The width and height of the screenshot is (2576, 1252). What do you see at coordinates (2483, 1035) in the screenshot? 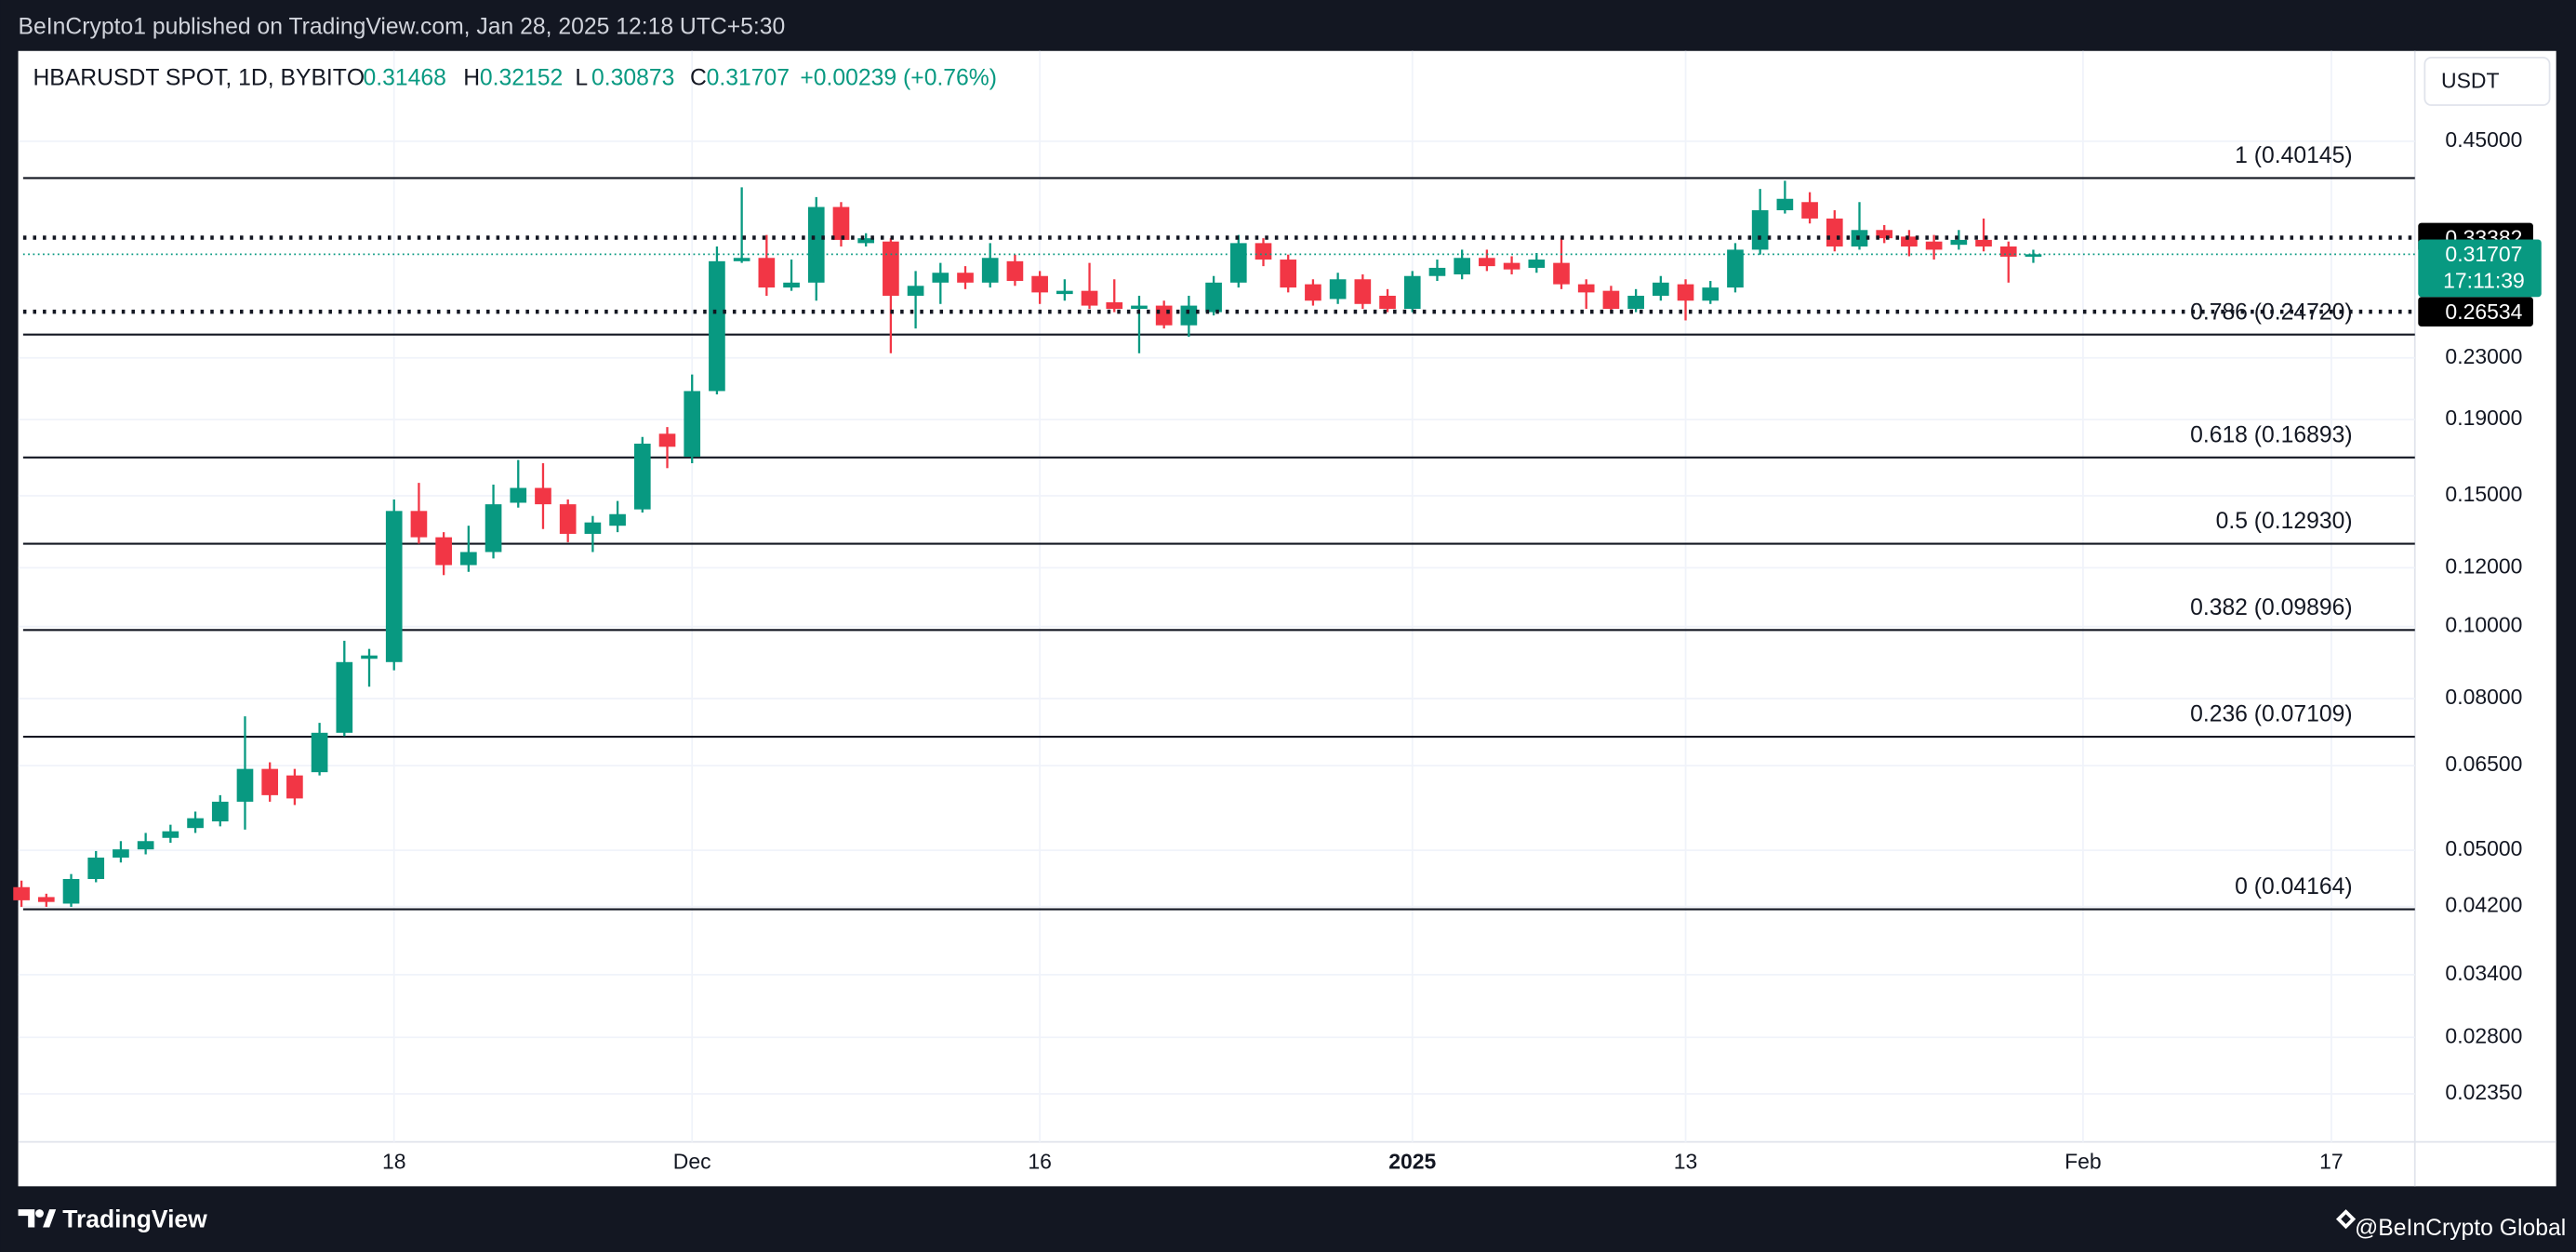
I see `y-tick-label: 0.02800` at bounding box center [2483, 1035].